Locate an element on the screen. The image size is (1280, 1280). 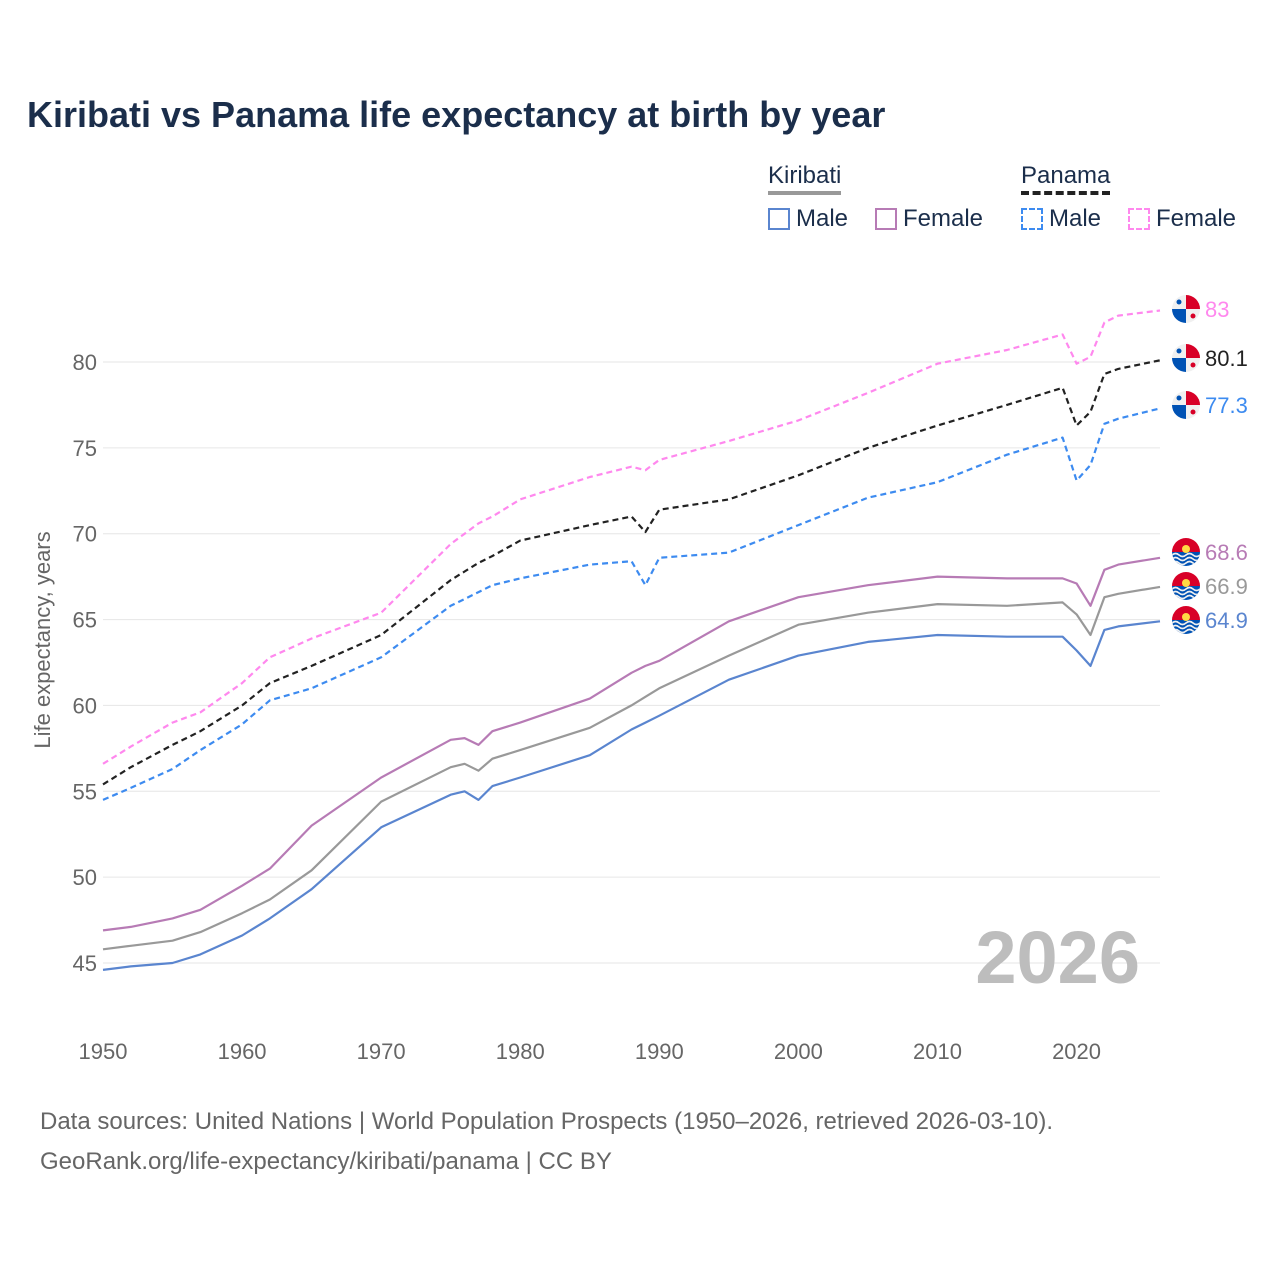
end-value-label: 80.1 is located at coordinates (1226, 358).